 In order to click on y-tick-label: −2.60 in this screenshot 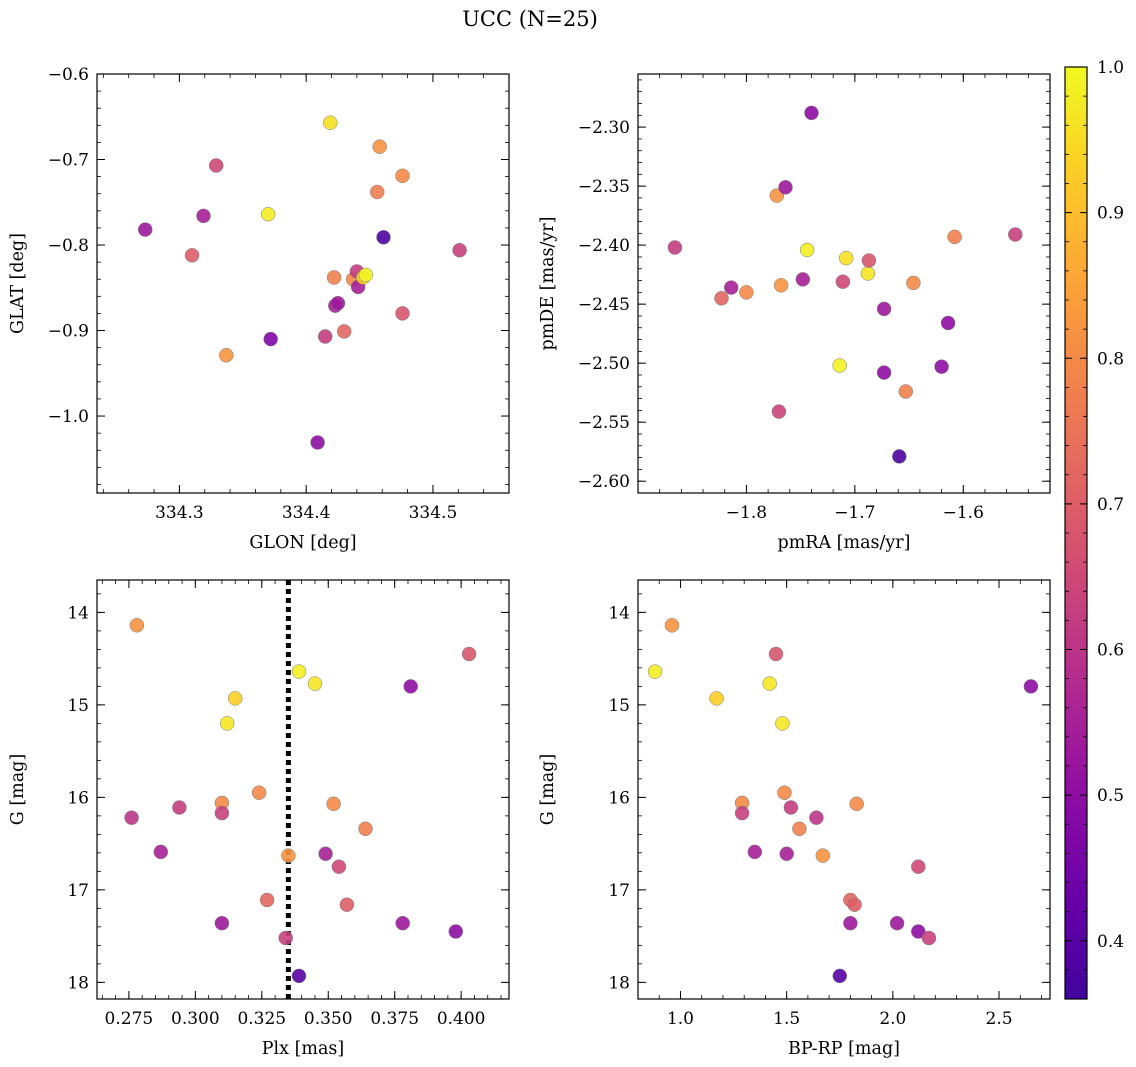, I will do `click(604, 482)`.